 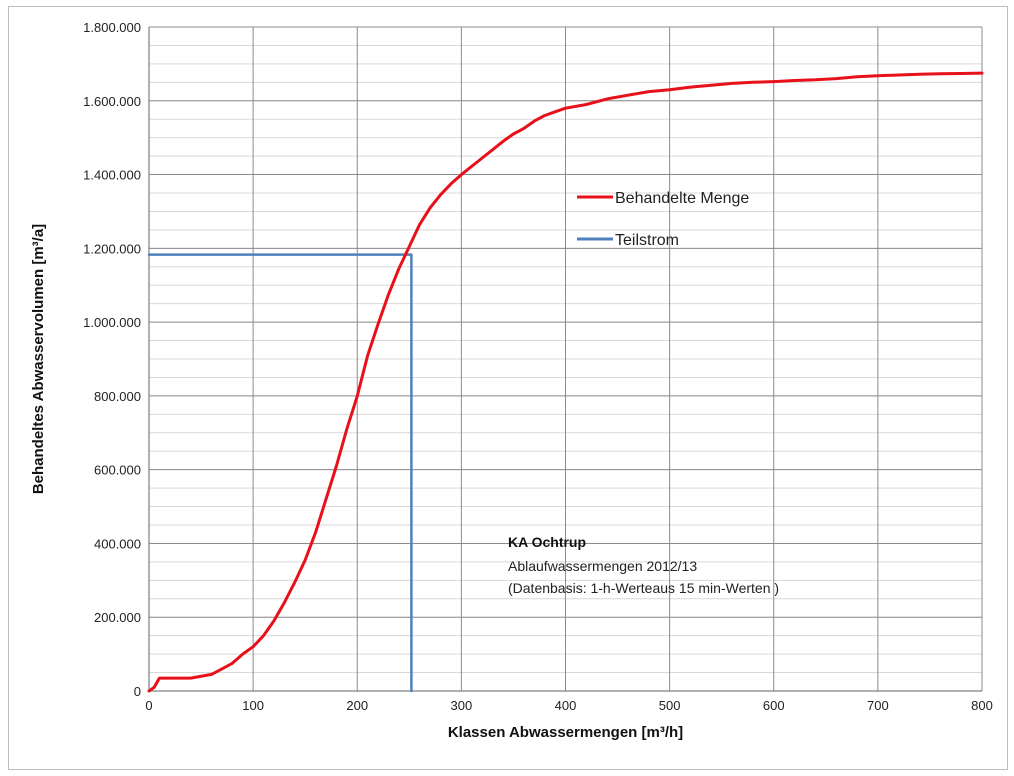 I want to click on x-tick-label: 100, so click(x=253, y=705).